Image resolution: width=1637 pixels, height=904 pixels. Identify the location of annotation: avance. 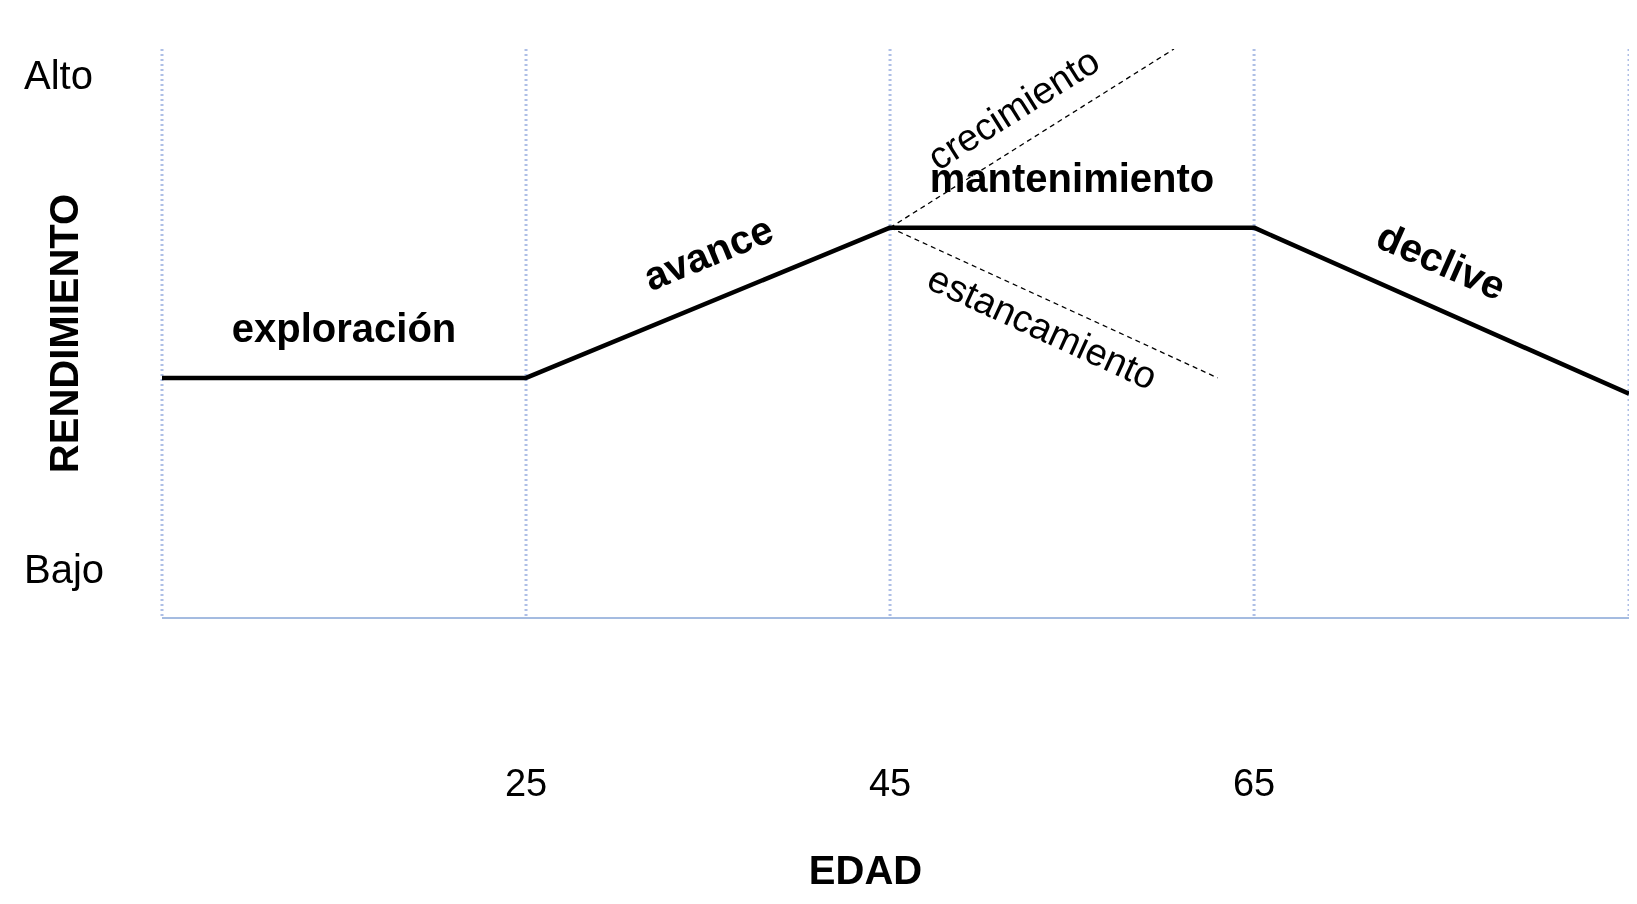
(708, 252).